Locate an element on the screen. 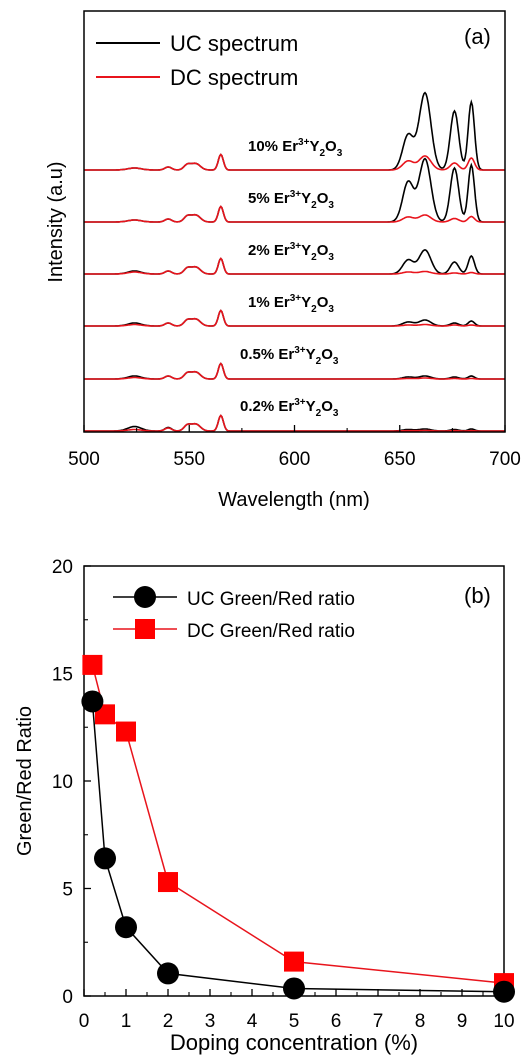 This screenshot has height=1057, width=526. legend-uc-ratio-label: UC Green/Red ratio is located at coordinates (271, 599).